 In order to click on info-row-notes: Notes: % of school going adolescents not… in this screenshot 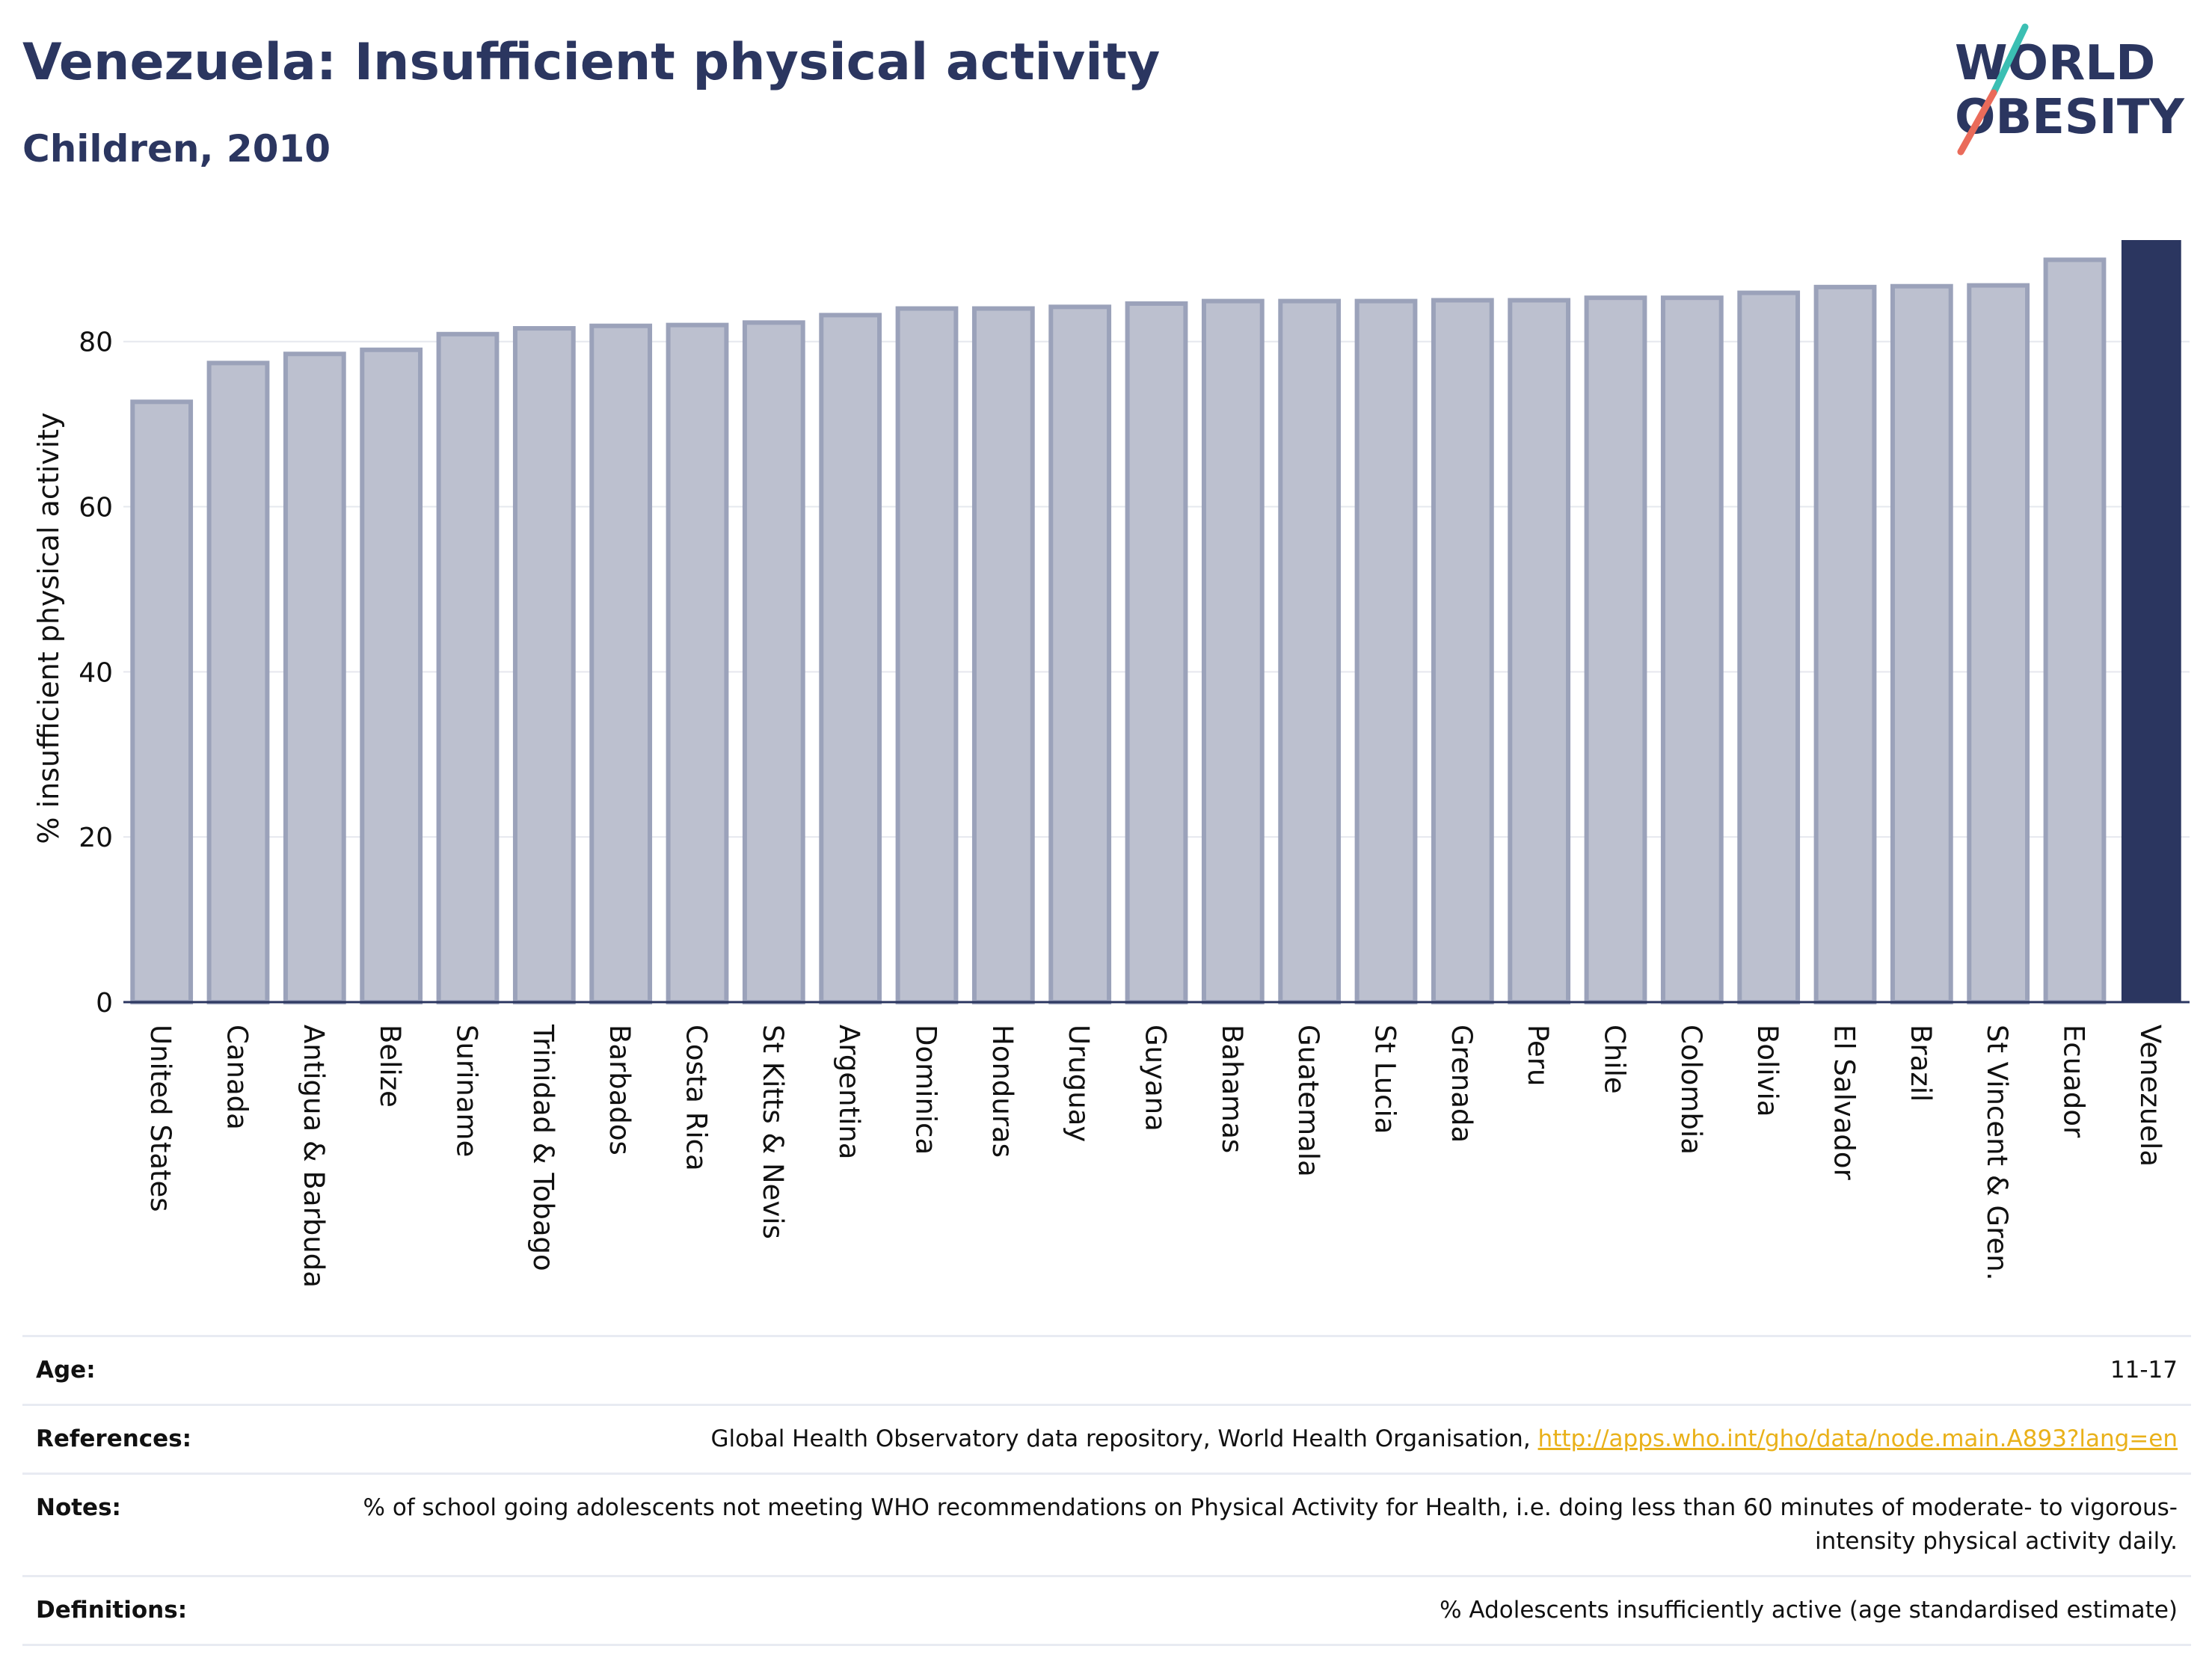, I will do `click(1106, 1524)`.